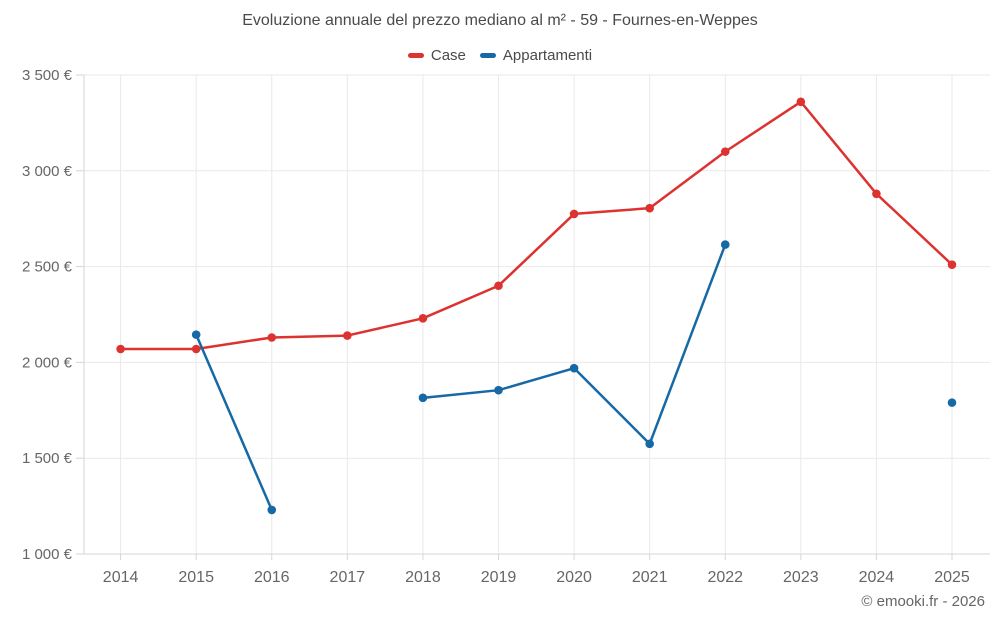 The width and height of the screenshot is (1000, 625). I want to click on series-line-appartamenti, so click(234, 422).